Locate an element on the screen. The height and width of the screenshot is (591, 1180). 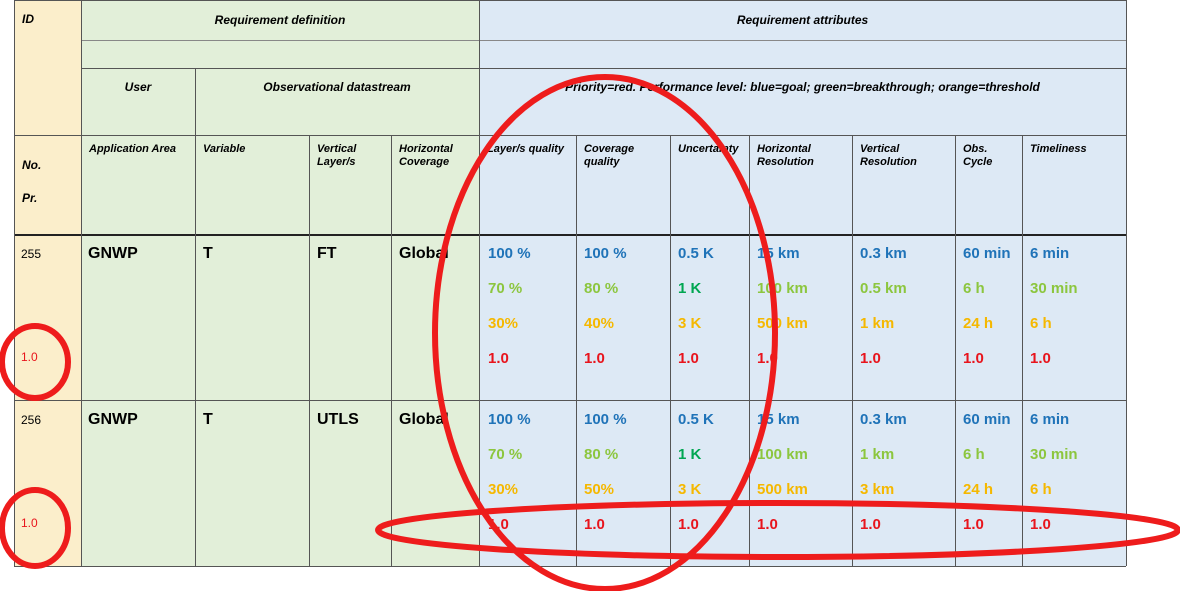
no-pr-header: No. Pr. is located at coordinates (47, 185).